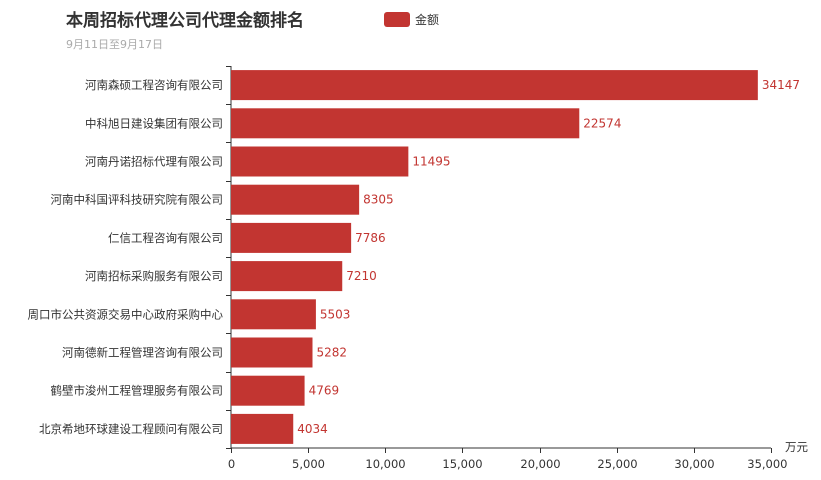 The image size is (821, 480). Describe the element at coordinates (231, 464) in the screenshot. I see `x-tick-label: 0` at that location.